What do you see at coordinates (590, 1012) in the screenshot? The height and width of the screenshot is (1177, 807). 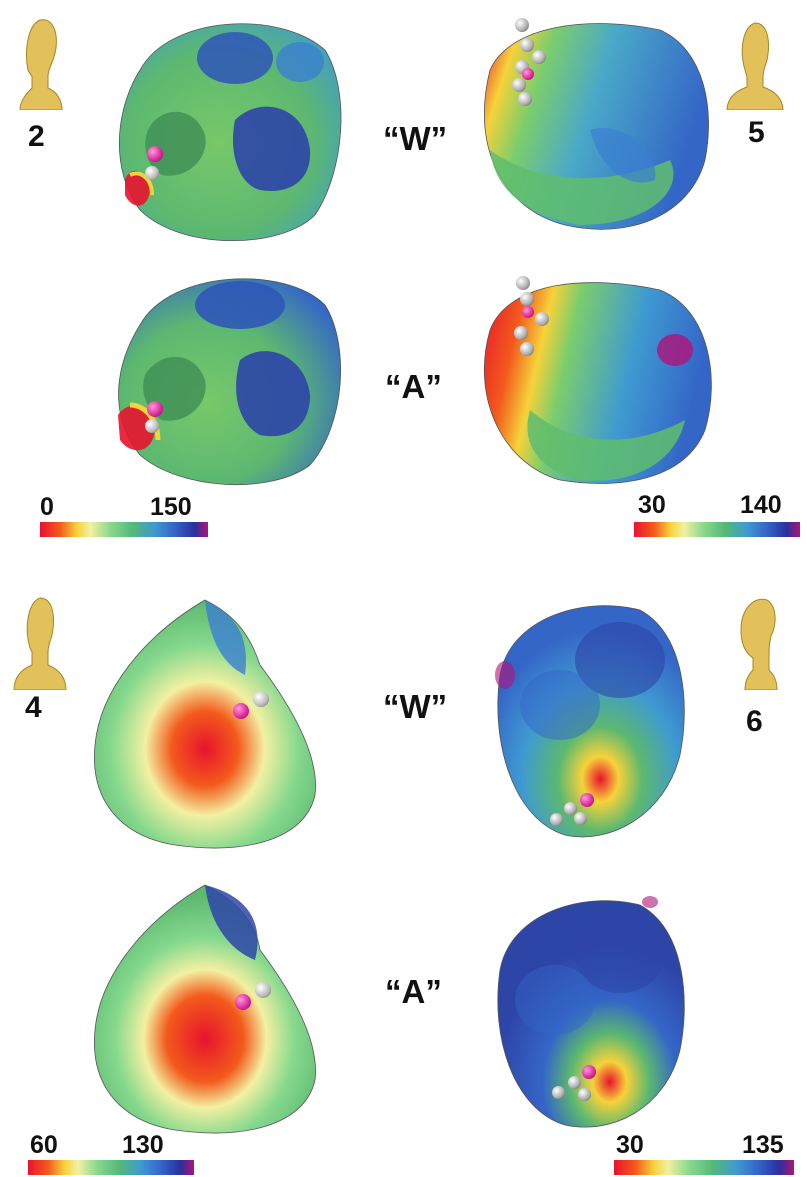 I see `heart-map-case6-A` at bounding box center [590, 1012].